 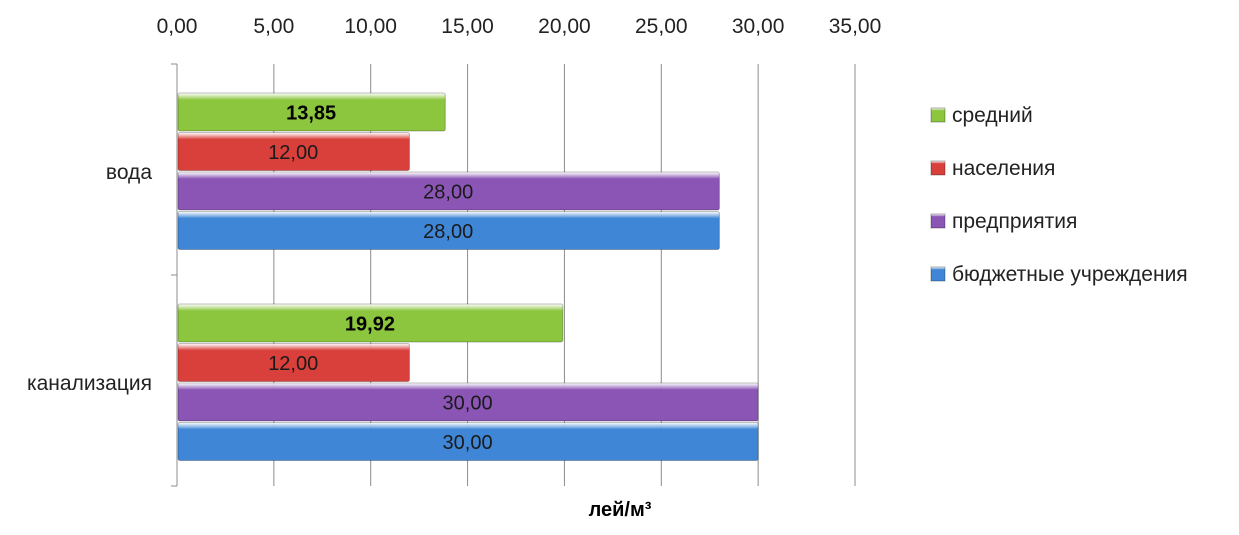 What do you see at coordinates (661, 26) in the screenshot?
I see `x-tick-label: 25,00` at bounding box center [661, 26].